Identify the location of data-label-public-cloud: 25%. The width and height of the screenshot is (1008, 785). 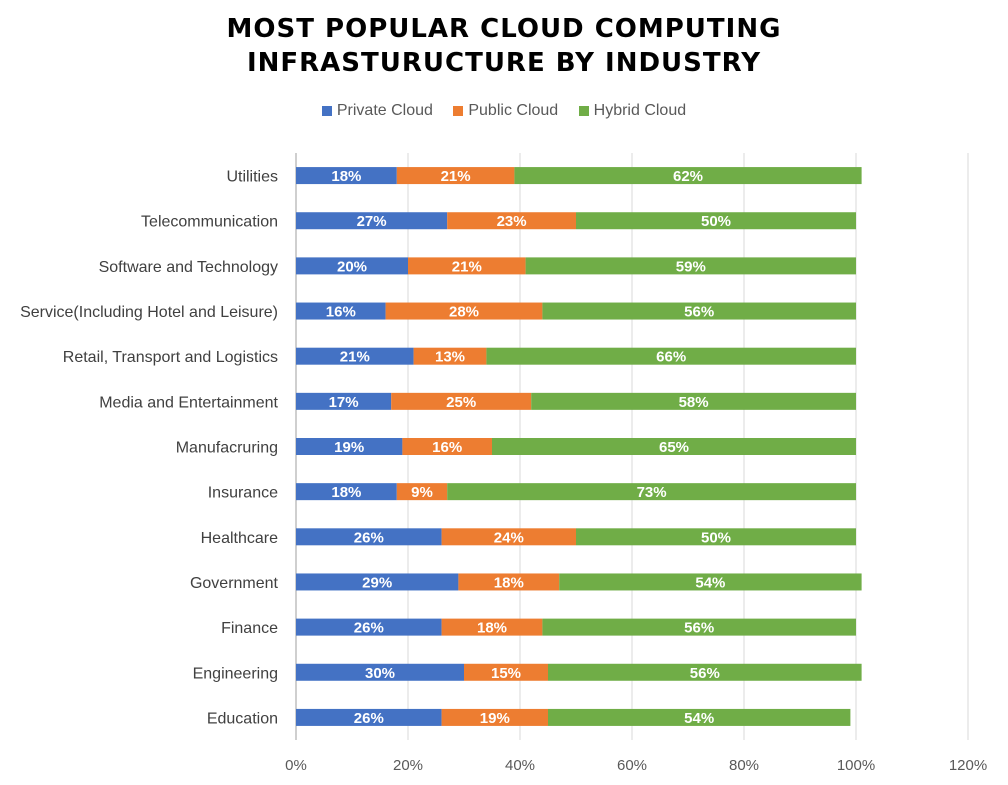
(461, 402).